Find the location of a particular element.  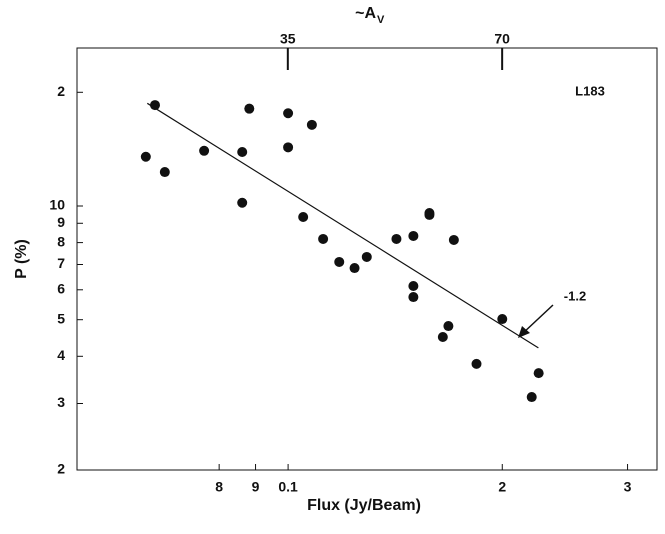

y-tick-label: 3 is located at coordinates (61, 402).